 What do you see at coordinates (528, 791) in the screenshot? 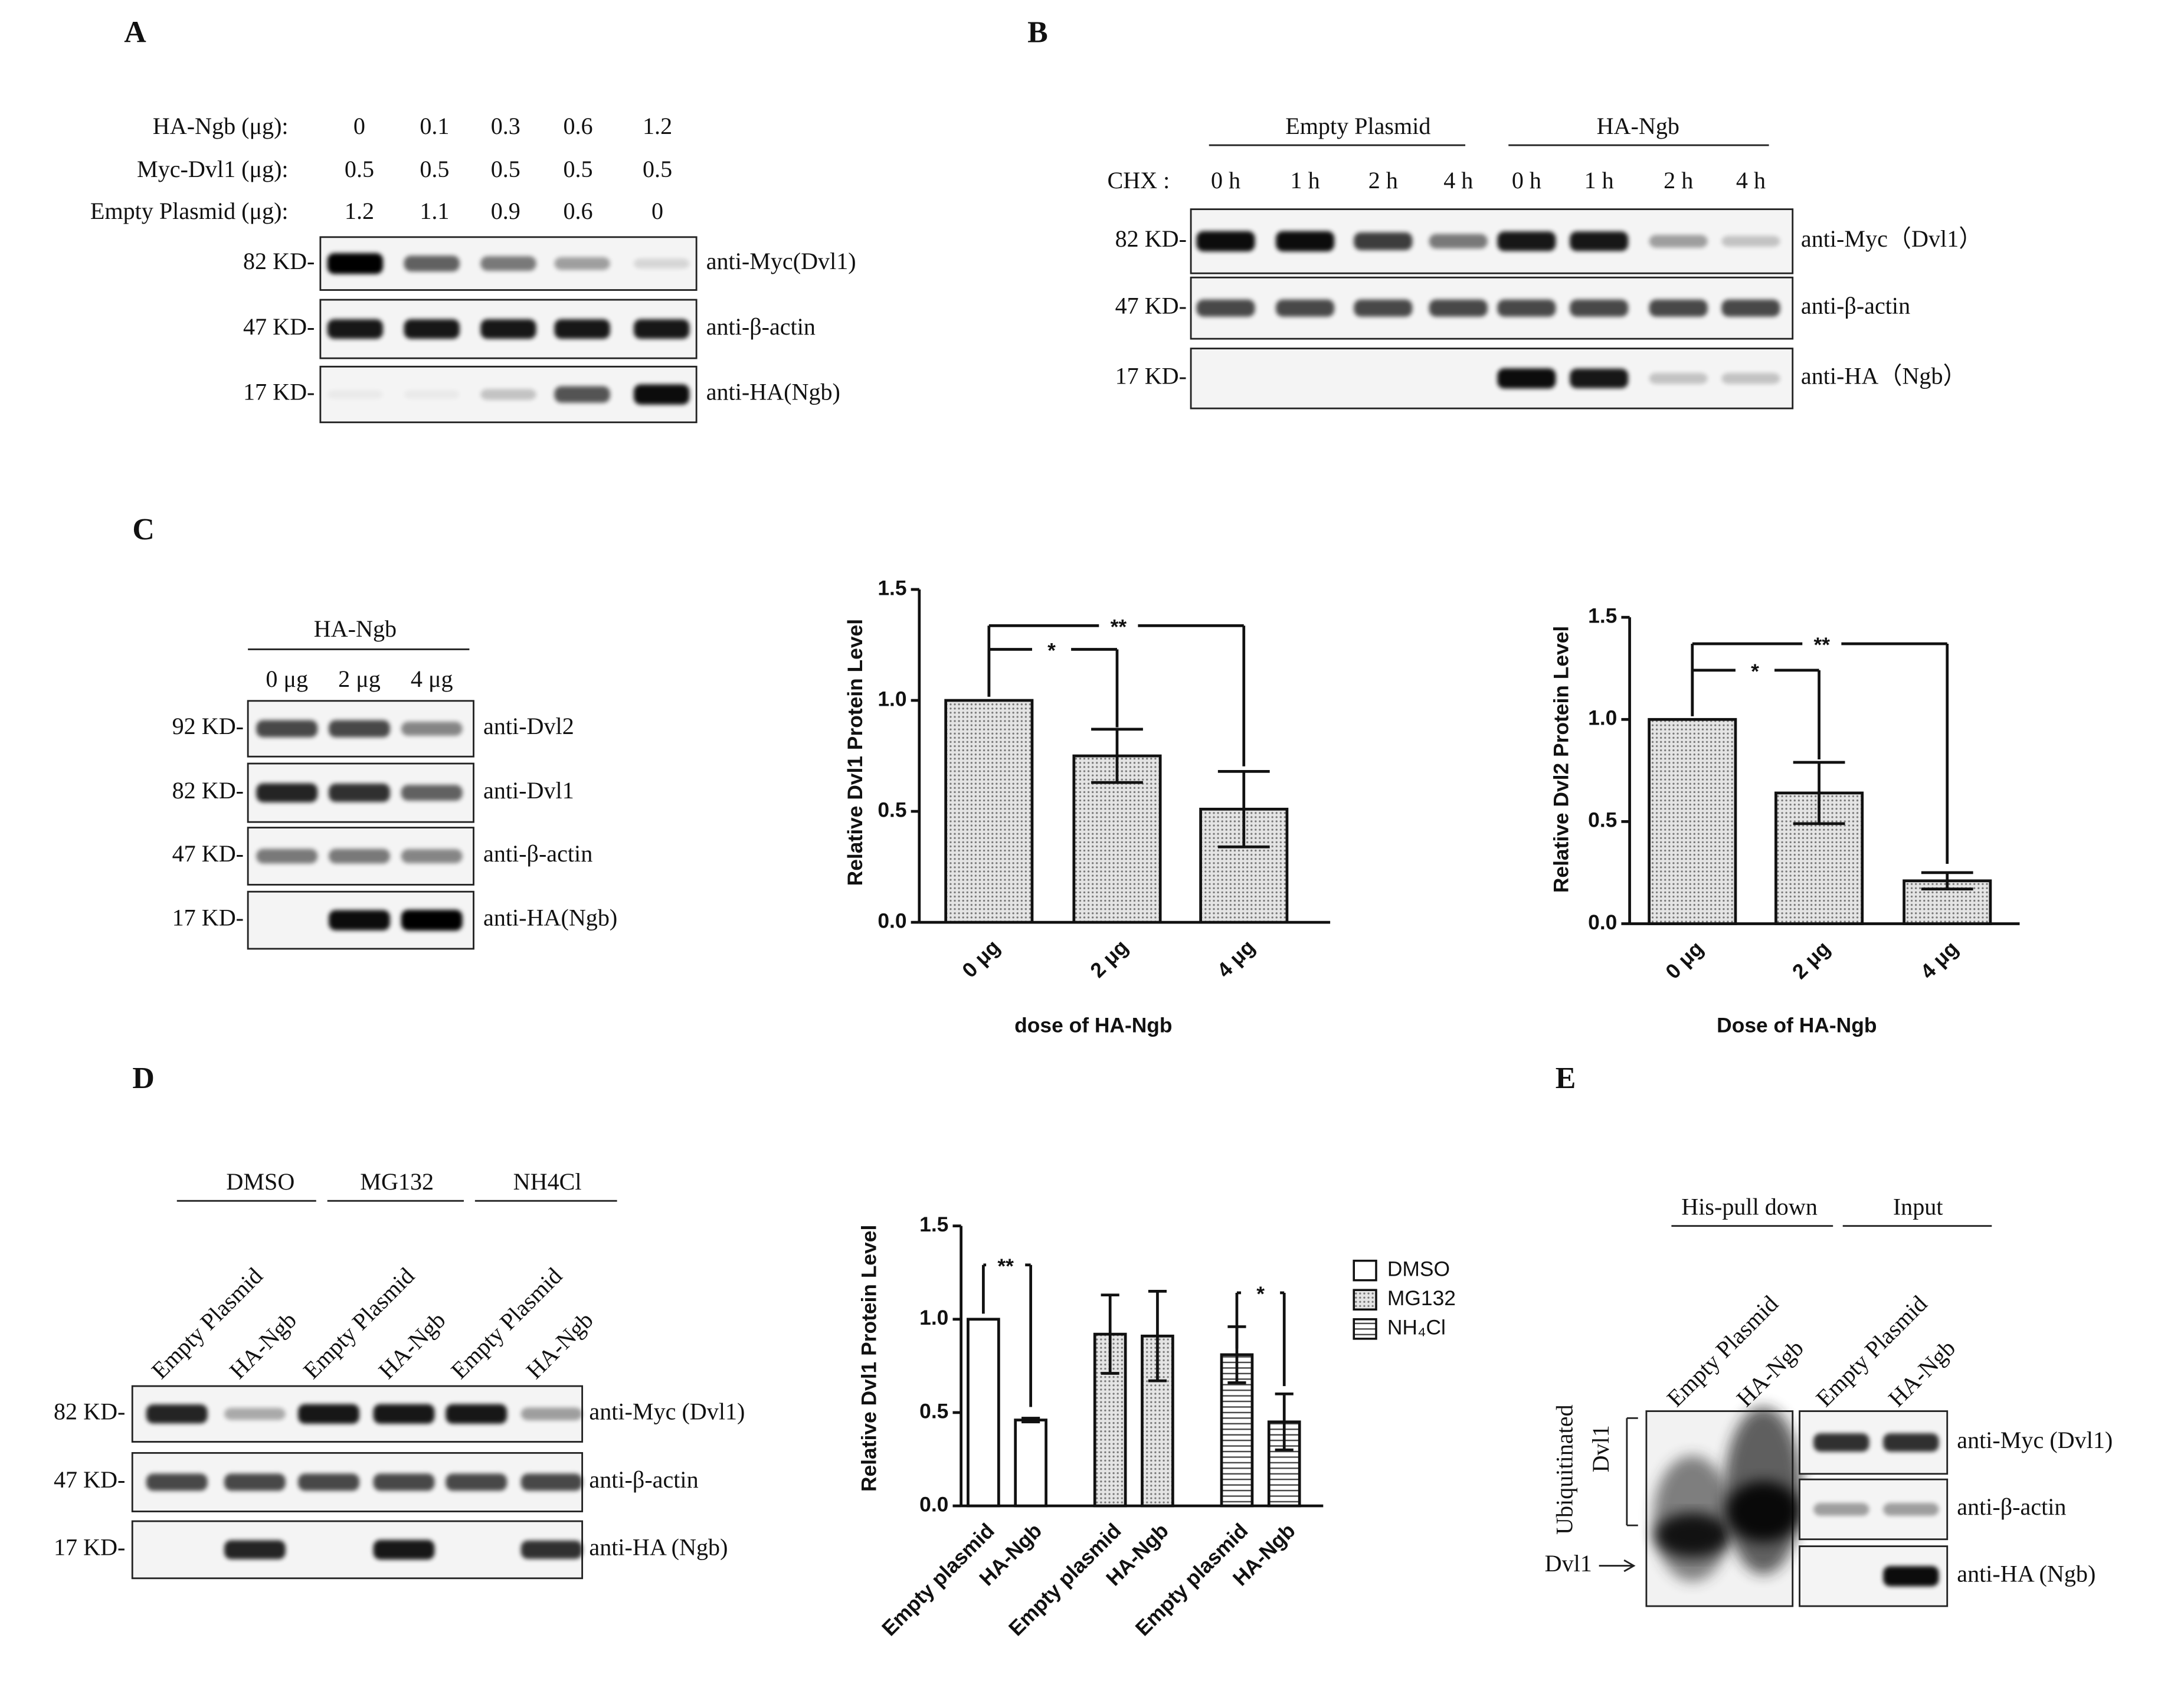
I see `antibody-label: anti-Dvl1` at bounding box center [528, 791].